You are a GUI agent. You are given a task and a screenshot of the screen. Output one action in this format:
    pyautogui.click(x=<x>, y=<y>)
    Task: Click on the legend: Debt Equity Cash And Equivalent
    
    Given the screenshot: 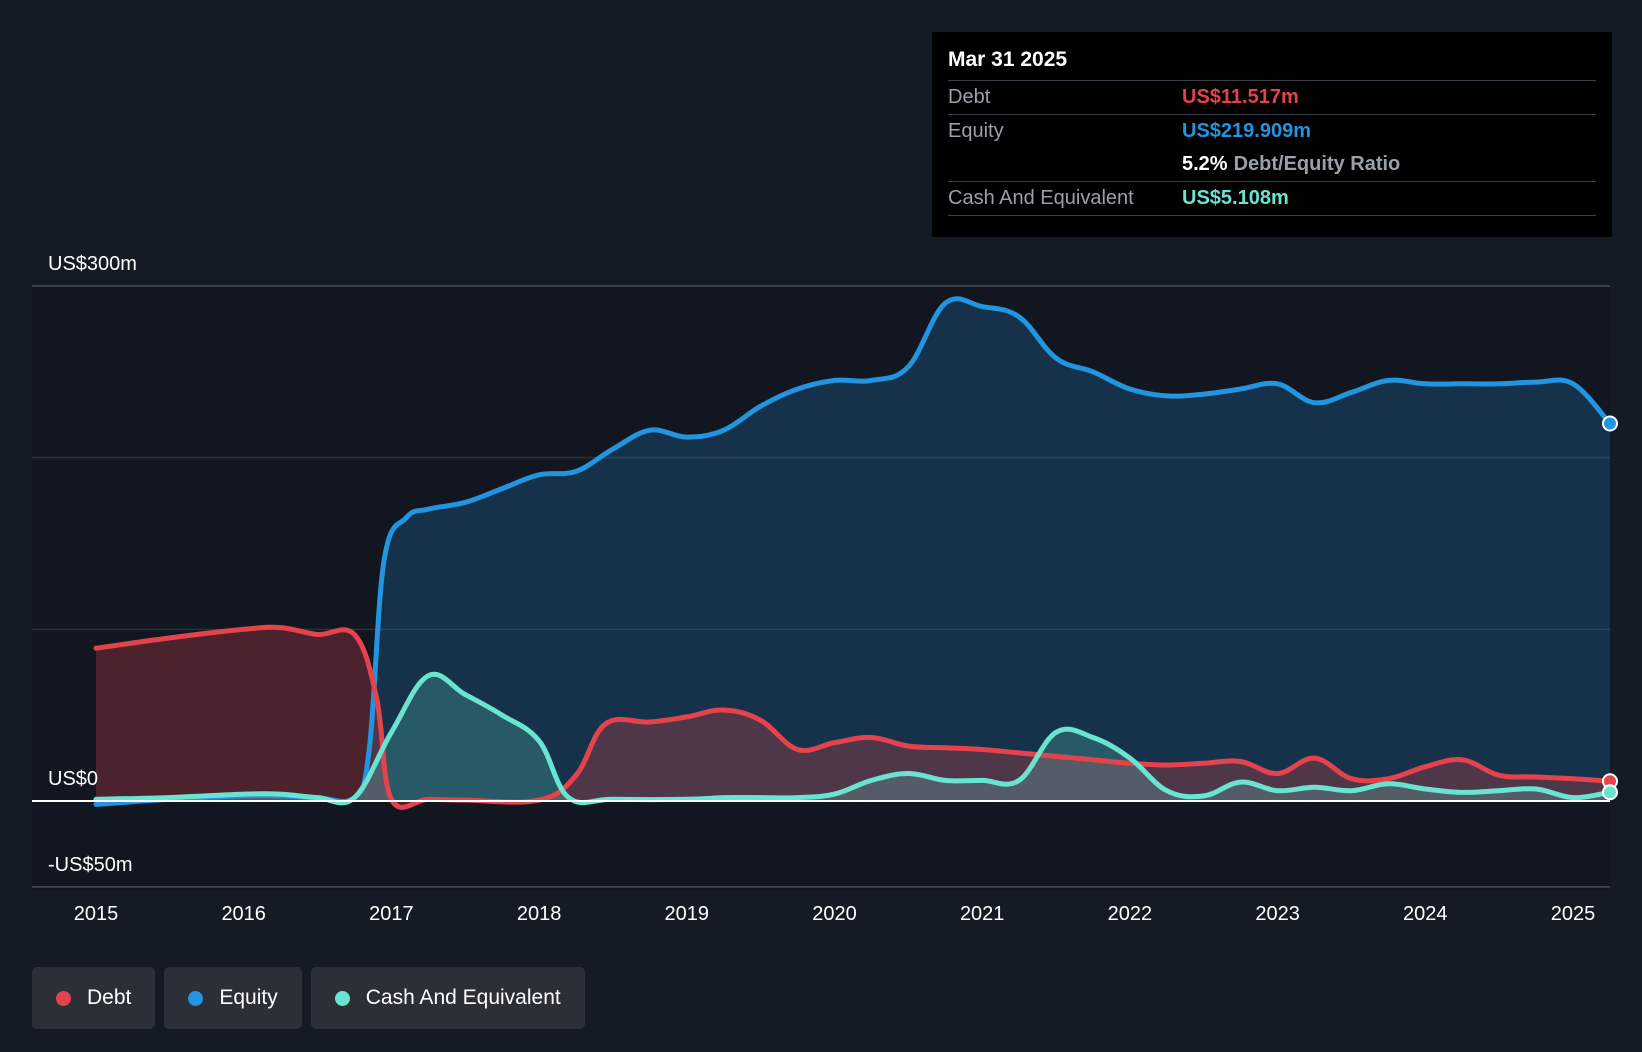 What is the action you would take?
    pyautogui.click(x=308, y=998)
    